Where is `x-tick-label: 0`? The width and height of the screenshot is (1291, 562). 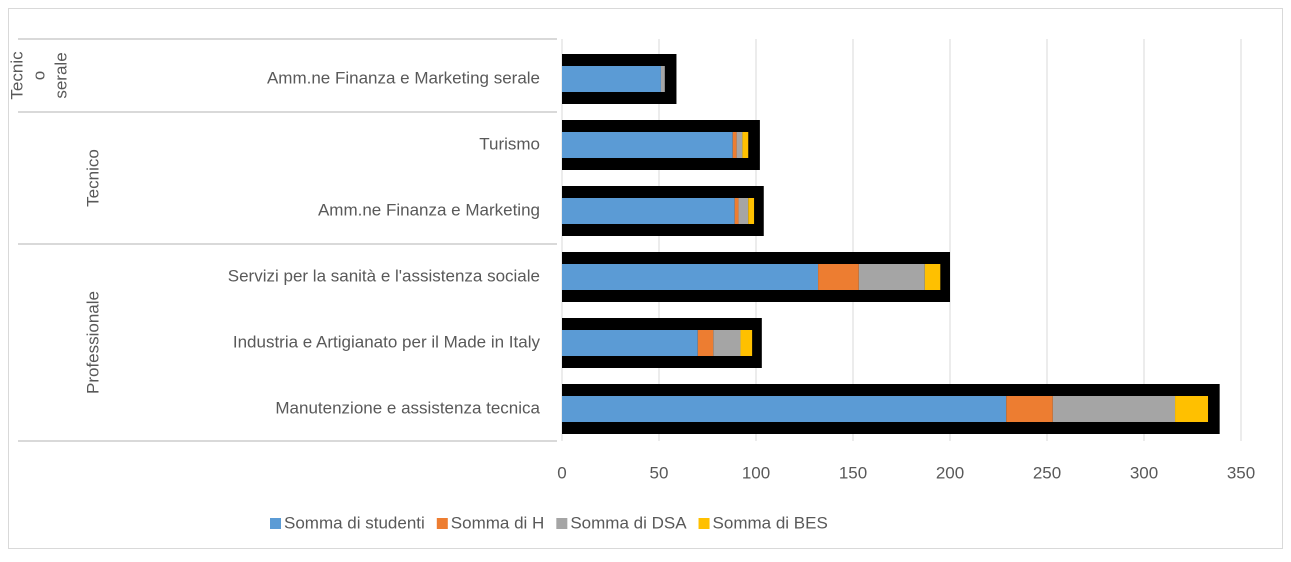
x-tick-label: 0 is located at coordinates (561, 472).